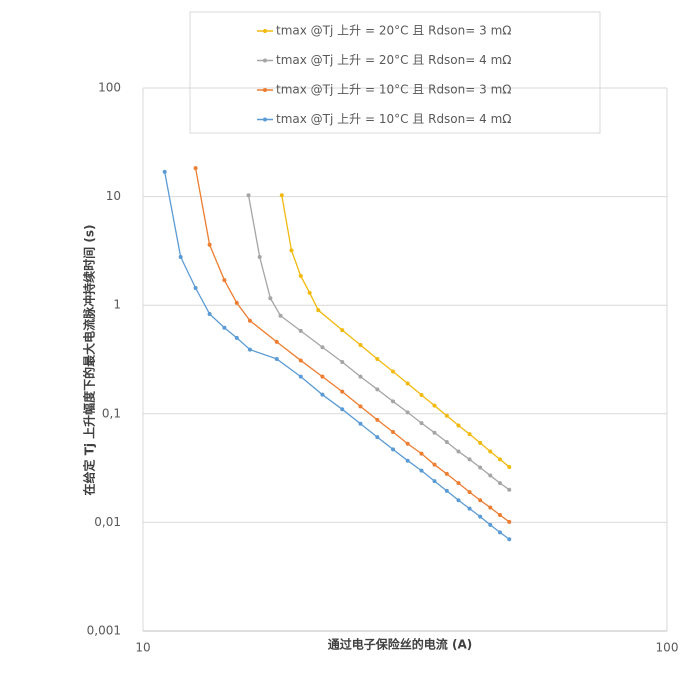 The height and width of the screenshot is (676, 697). What do you see at coordinates (107, 522) in the screenshot?
I see `y-tick-label: 0,01` at bounding box center [107, 522].